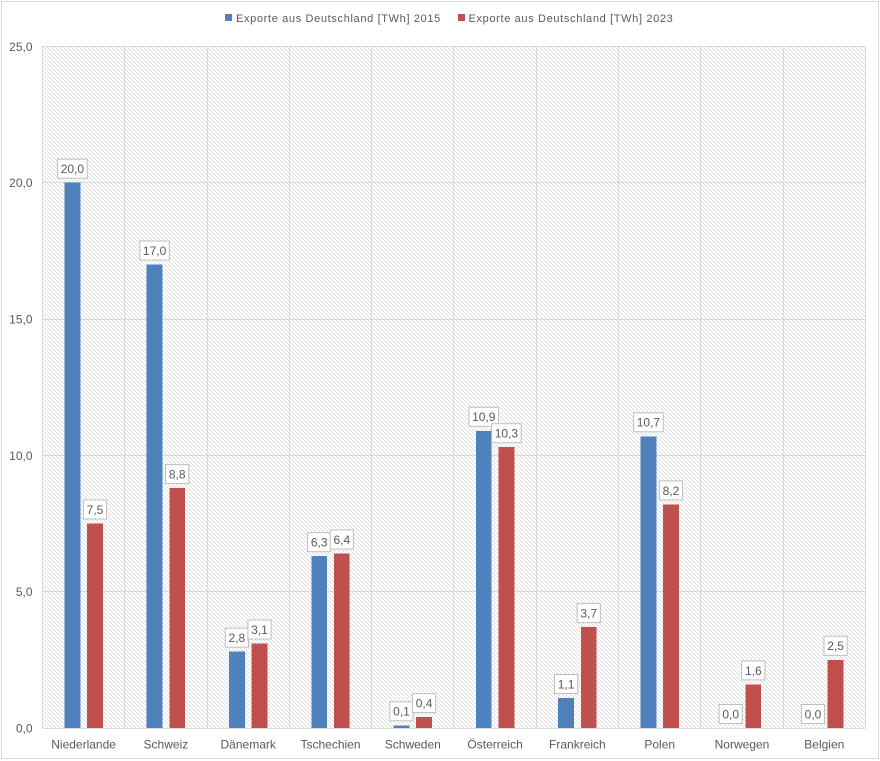  What do you see at coordinates (401, 712) in the screenshot?
I see `svg-text: 0,1` at bounding box center [401, 712].